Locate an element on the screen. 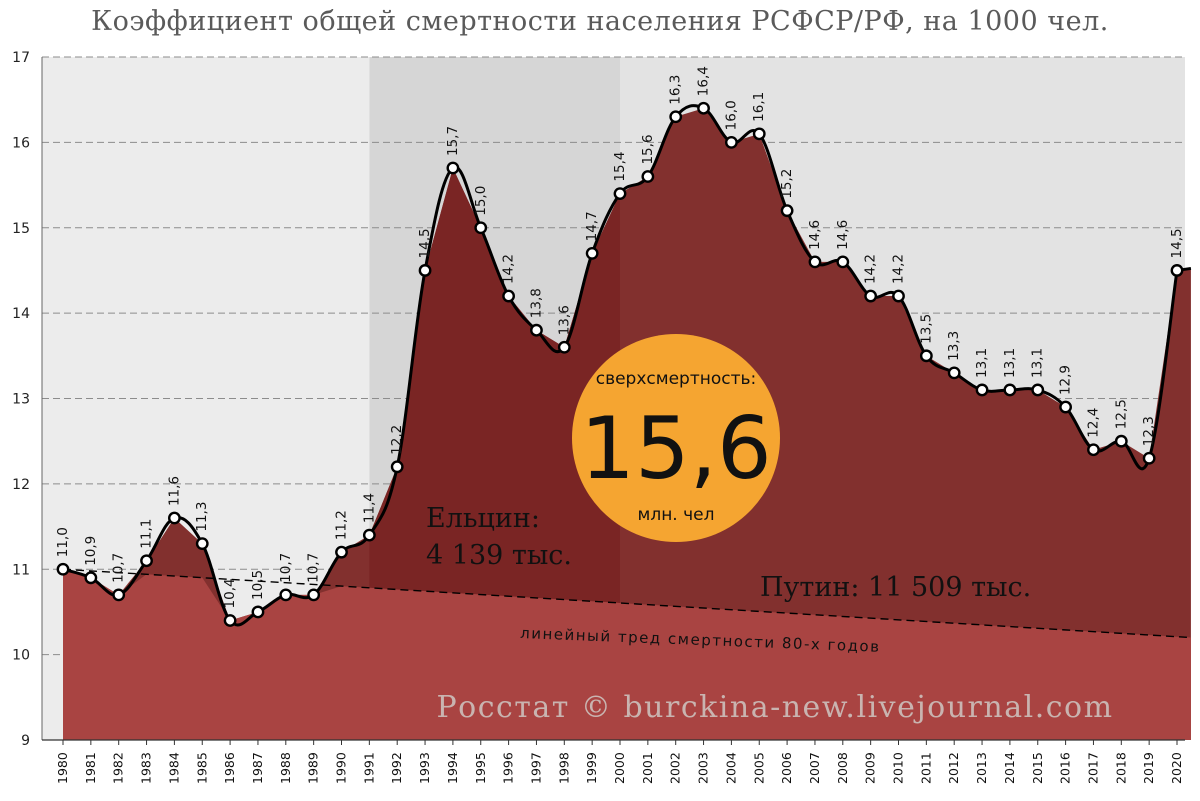  data-label: 12,5 is located at coordinates (1121, 414).